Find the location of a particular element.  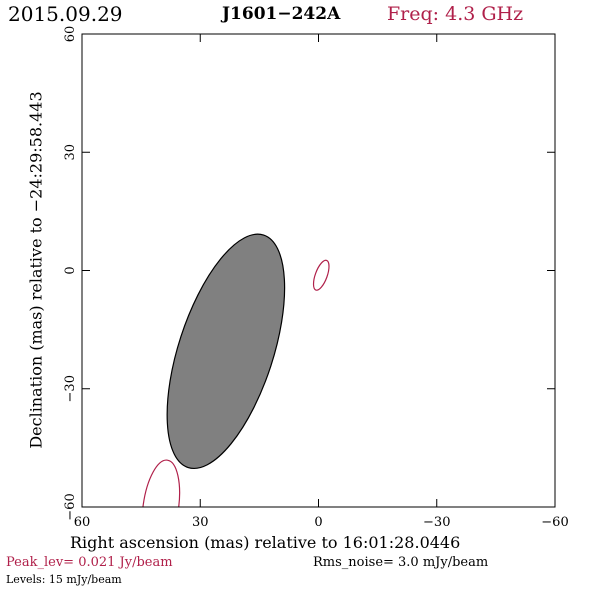

x-tick-label: −30 is located at coordinates (436, 522).